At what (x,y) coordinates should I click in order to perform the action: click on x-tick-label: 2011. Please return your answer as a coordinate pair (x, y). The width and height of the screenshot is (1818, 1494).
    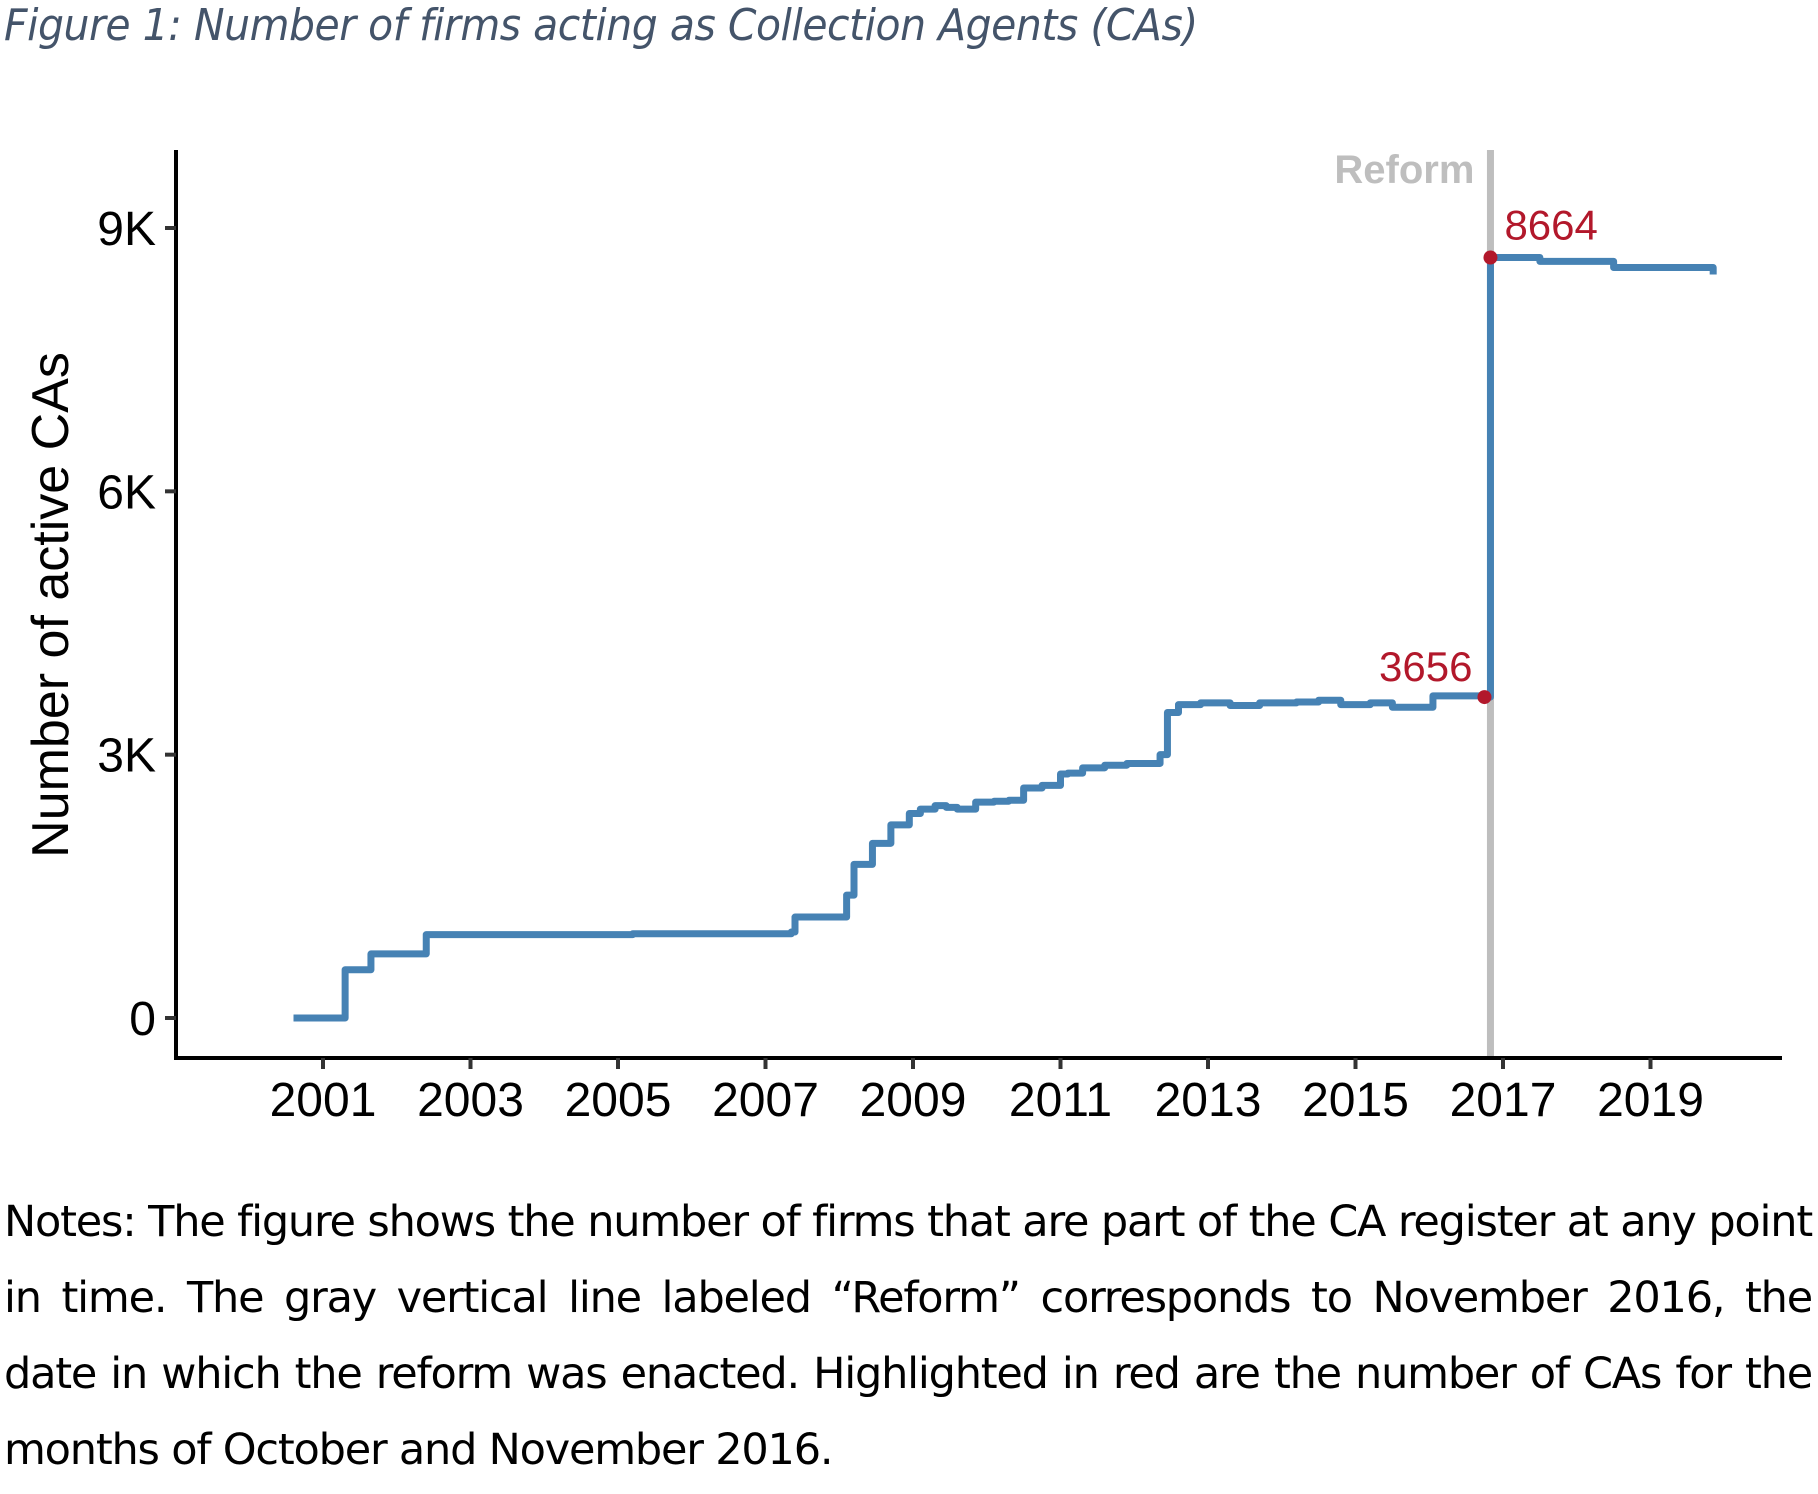
    Looking at the image, I should click on (1060, 1100).